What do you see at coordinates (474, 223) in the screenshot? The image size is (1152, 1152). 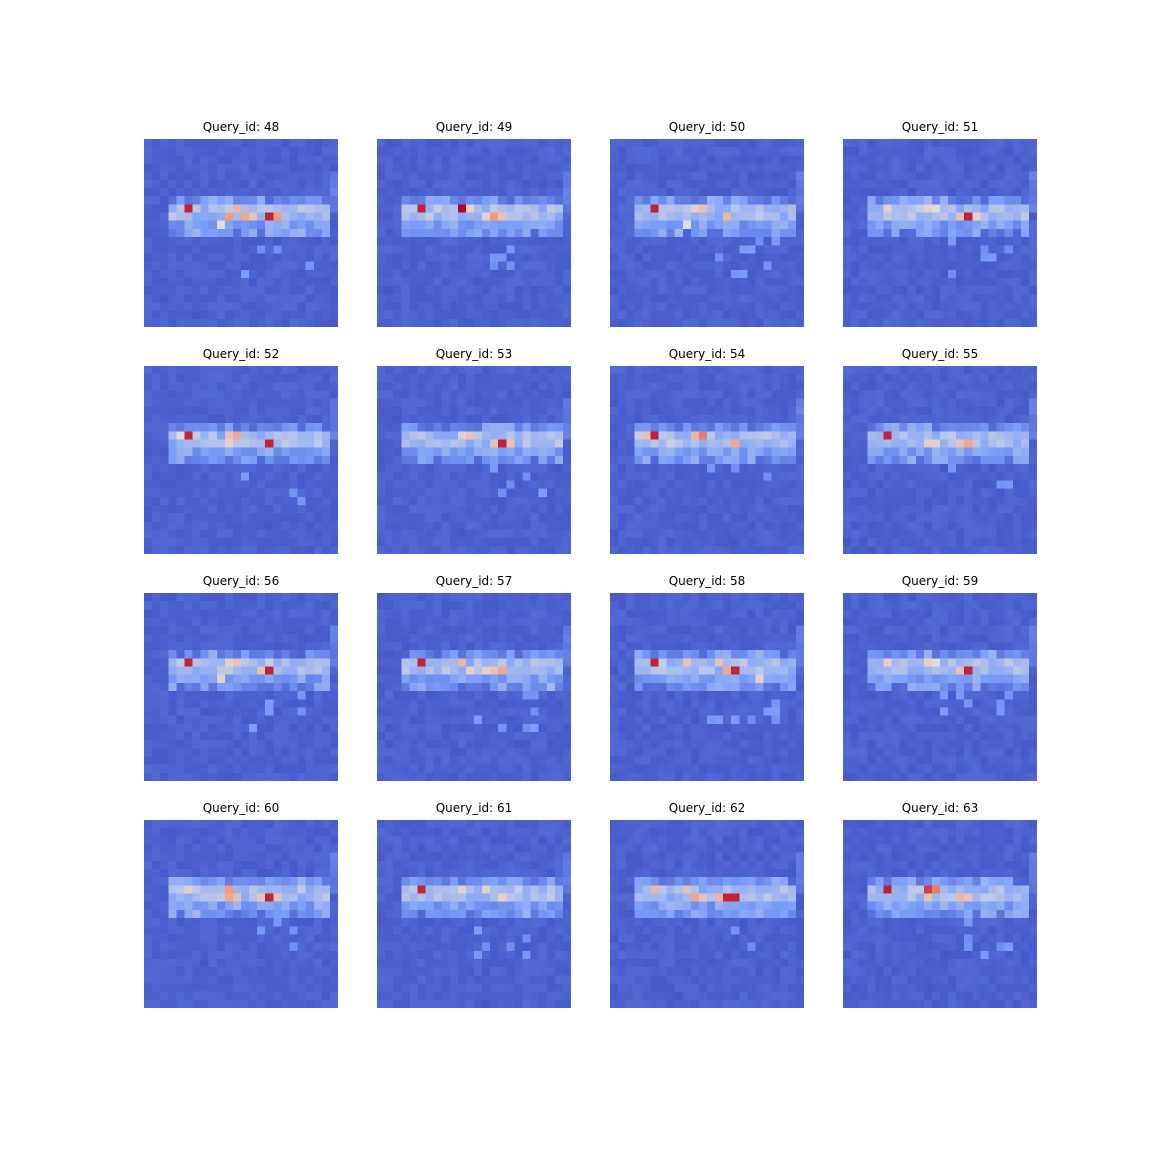 I see `heatmap-panel: Query_id: 49` at bounding box center [474, 223].